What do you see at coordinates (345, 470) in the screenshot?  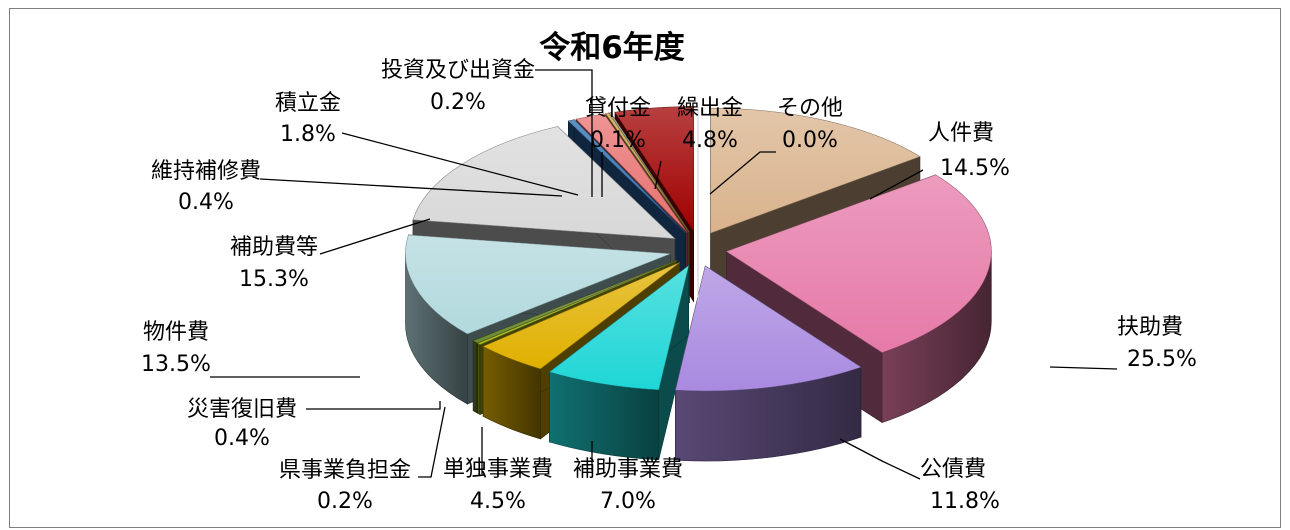 I see `slice-name-label: 県事業負担金` at bounding box center [345, 470].